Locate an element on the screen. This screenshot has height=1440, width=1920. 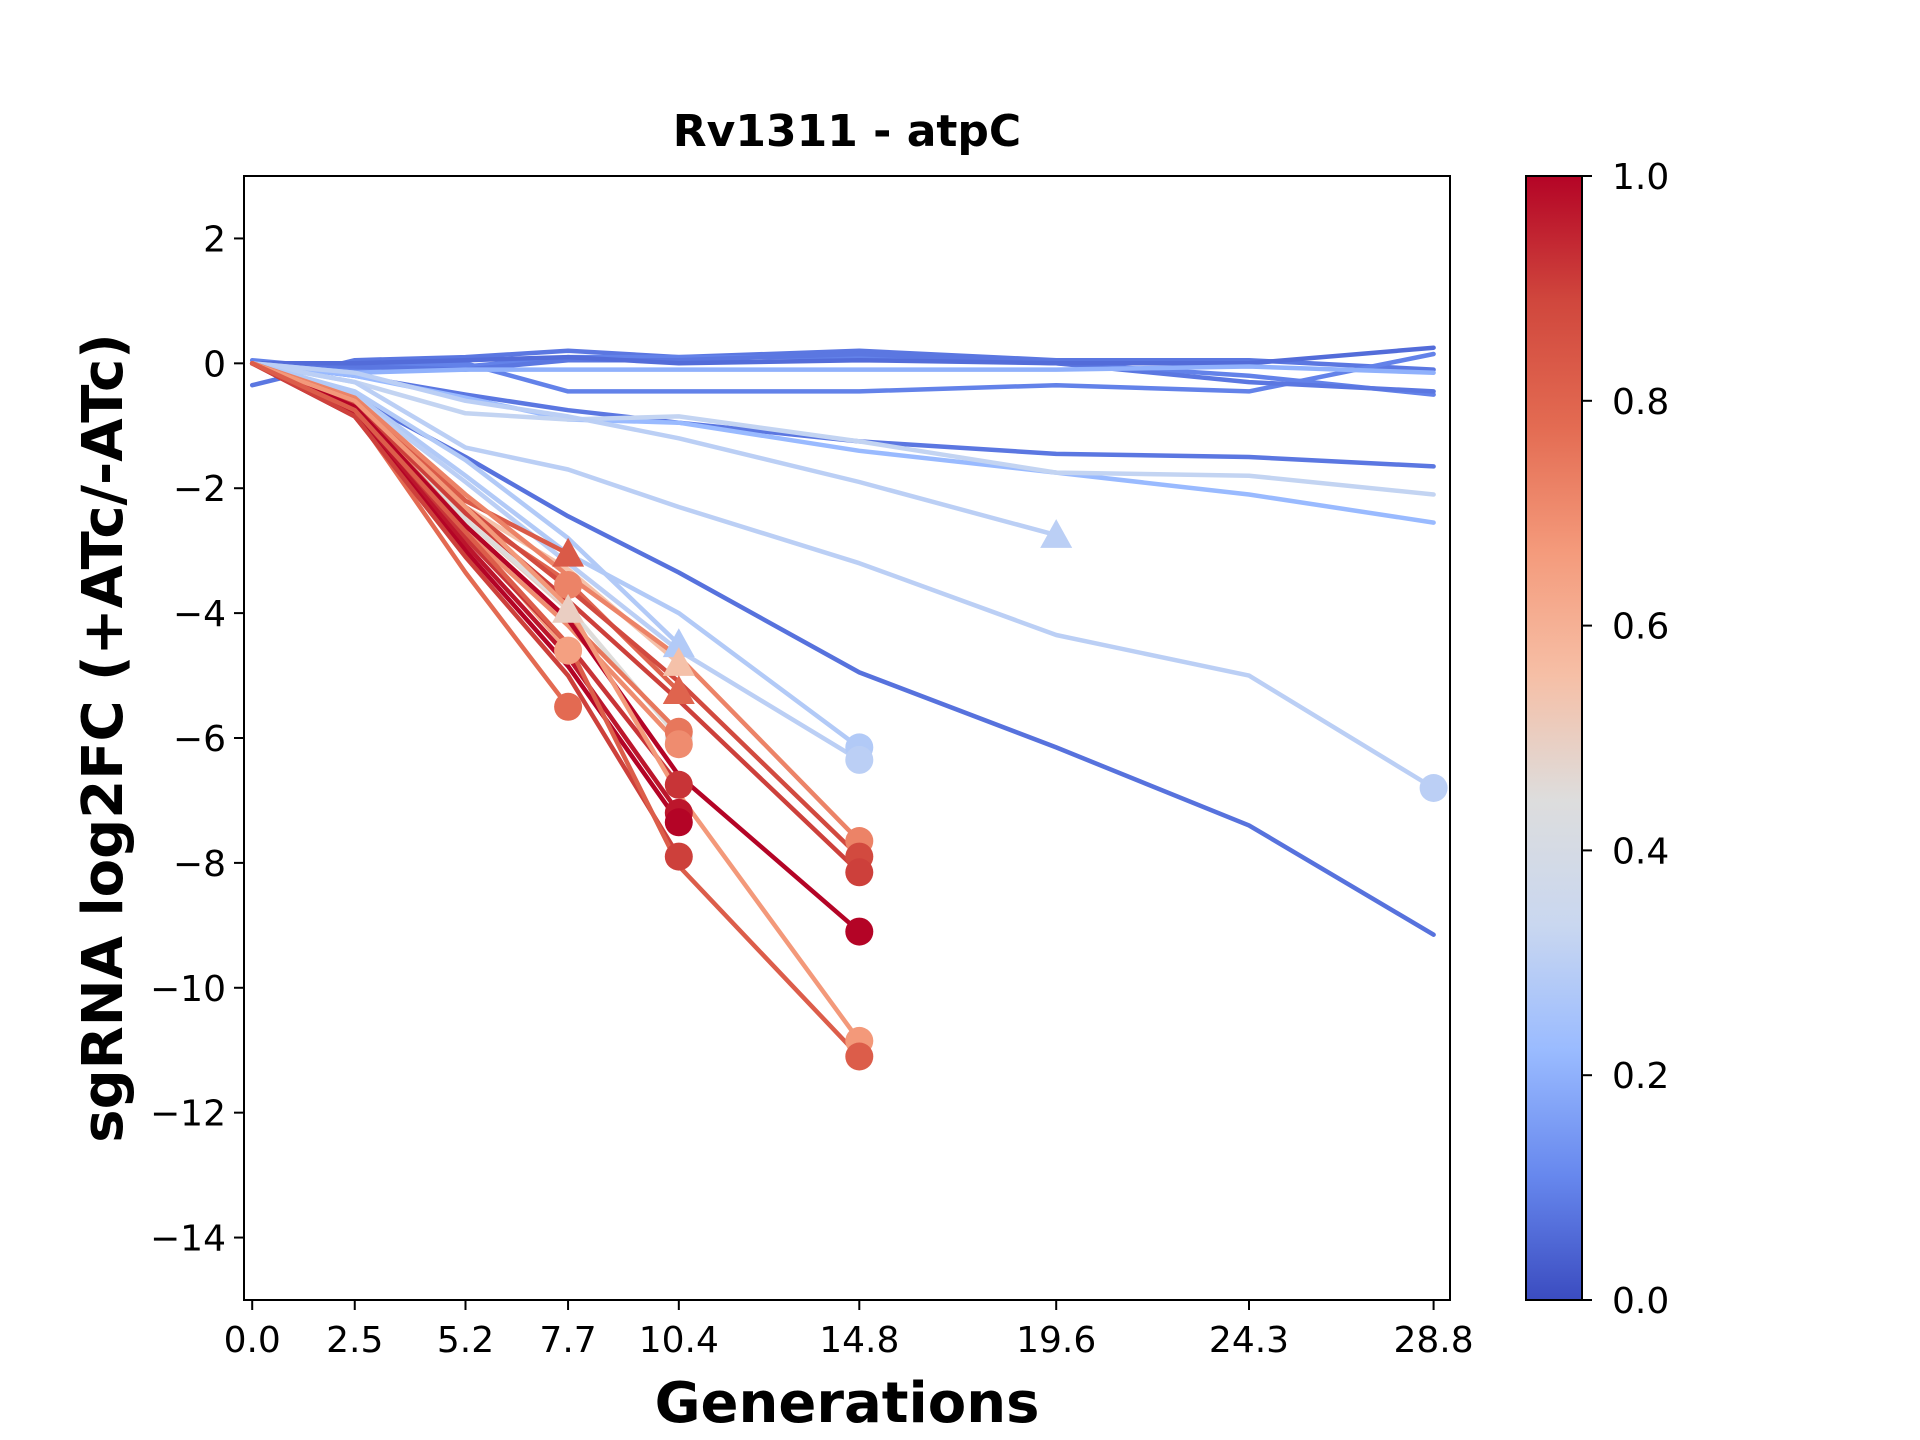
y-tick-label: −12 is located at coordinates (188, 1114).